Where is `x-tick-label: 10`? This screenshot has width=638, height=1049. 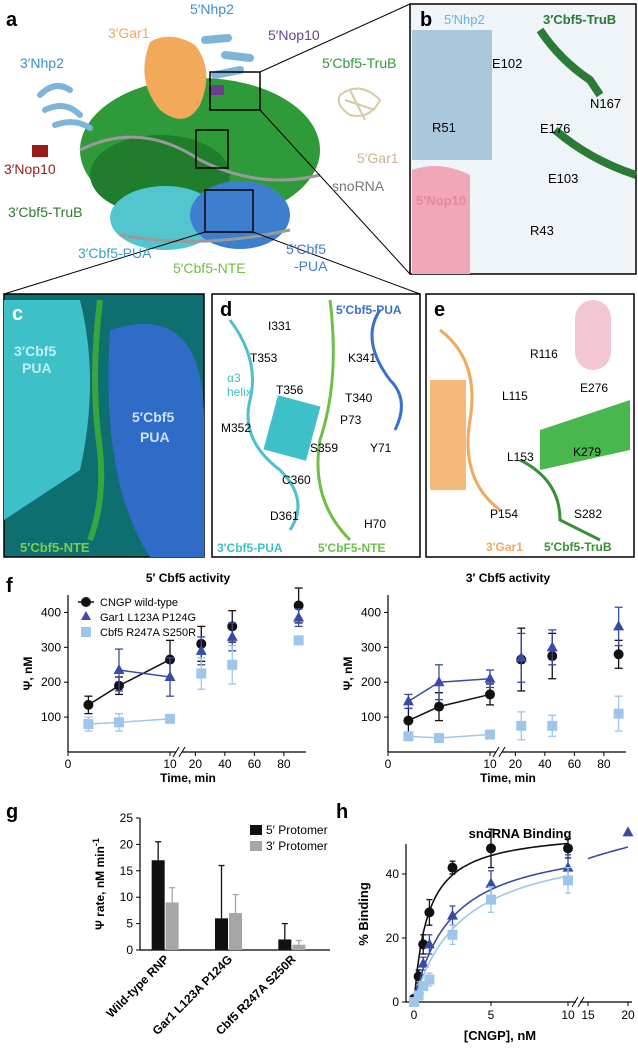 x-tick-label: 10 is located at coordinates (170, 764).